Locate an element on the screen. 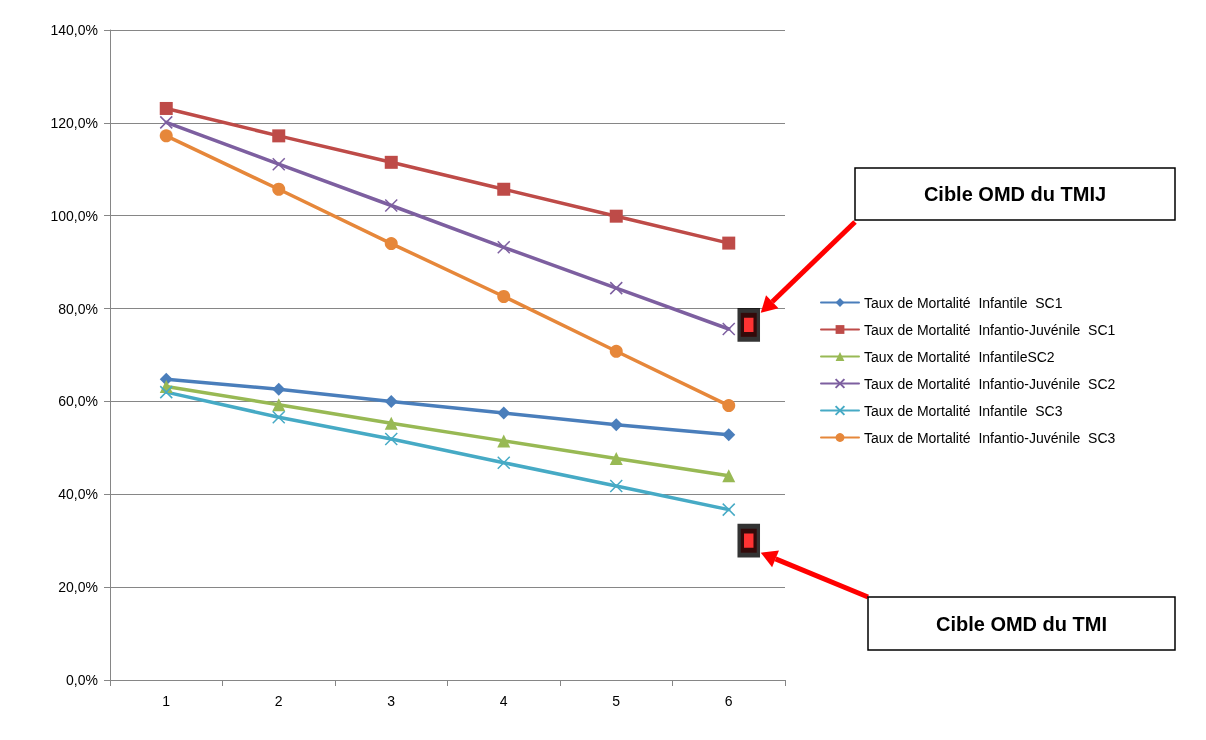  x-tick-label: 2 is located at coordinates (278, 701).